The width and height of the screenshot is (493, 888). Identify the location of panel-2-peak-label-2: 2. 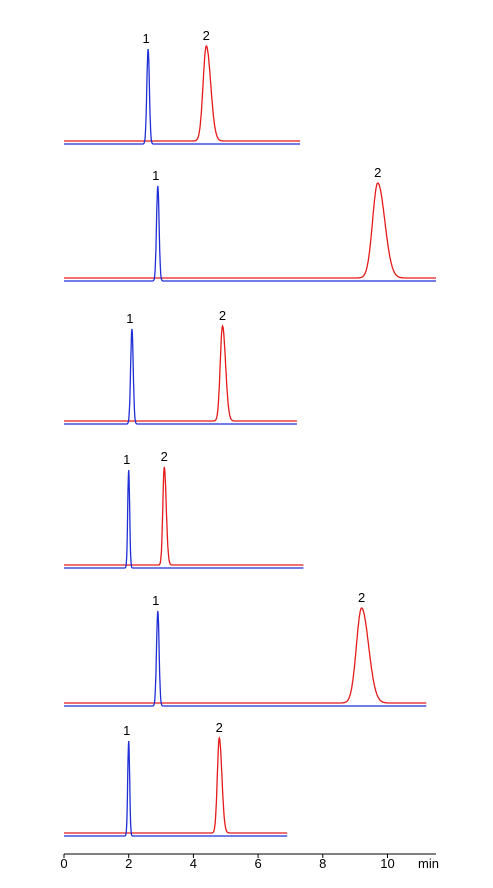
(377, 172).